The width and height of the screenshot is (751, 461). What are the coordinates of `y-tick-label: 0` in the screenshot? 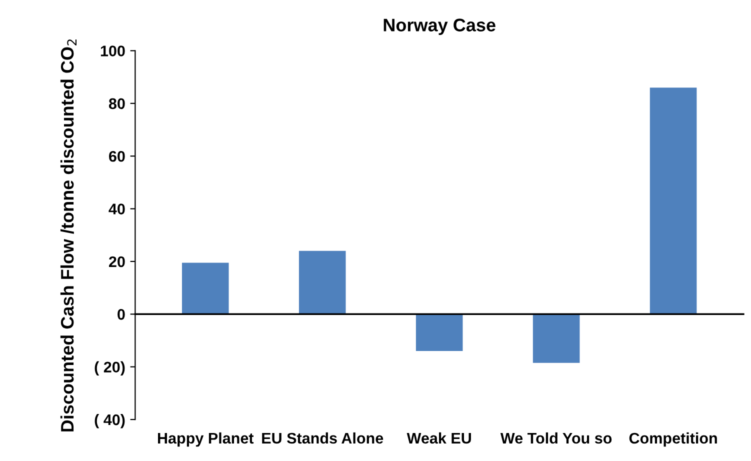 It's located at (121, 314).